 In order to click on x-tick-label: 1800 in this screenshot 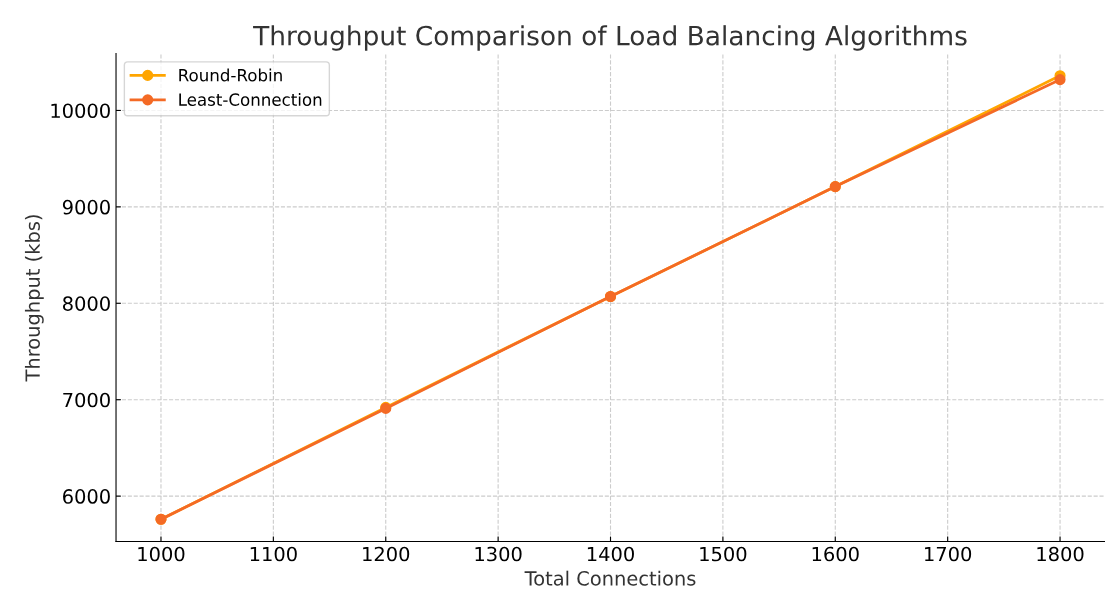, I will do `click(1060, 554)`.